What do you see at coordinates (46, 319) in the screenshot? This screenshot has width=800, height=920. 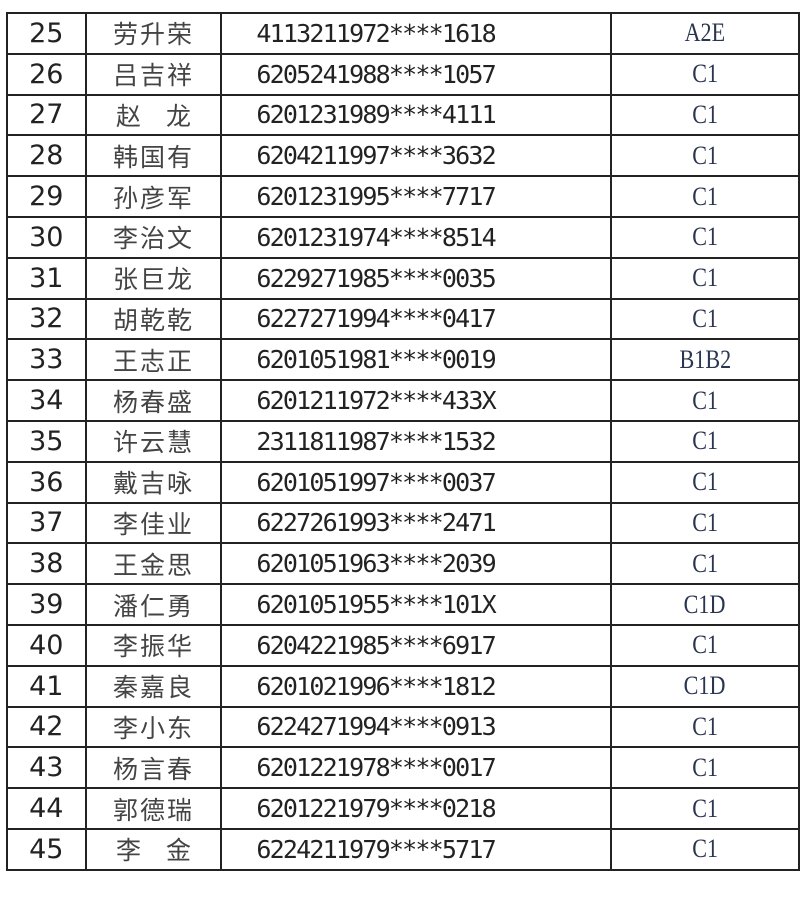 I see `row-number-cell: 32` at bounding box center [46, 319].